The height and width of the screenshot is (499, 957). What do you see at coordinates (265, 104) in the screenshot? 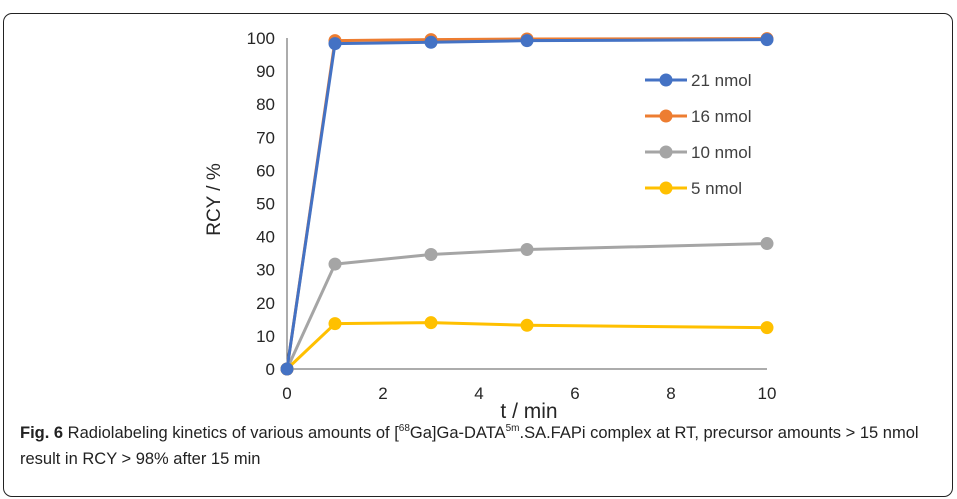
I see `y-tick-label: 80` at bounding box center [265, 104].